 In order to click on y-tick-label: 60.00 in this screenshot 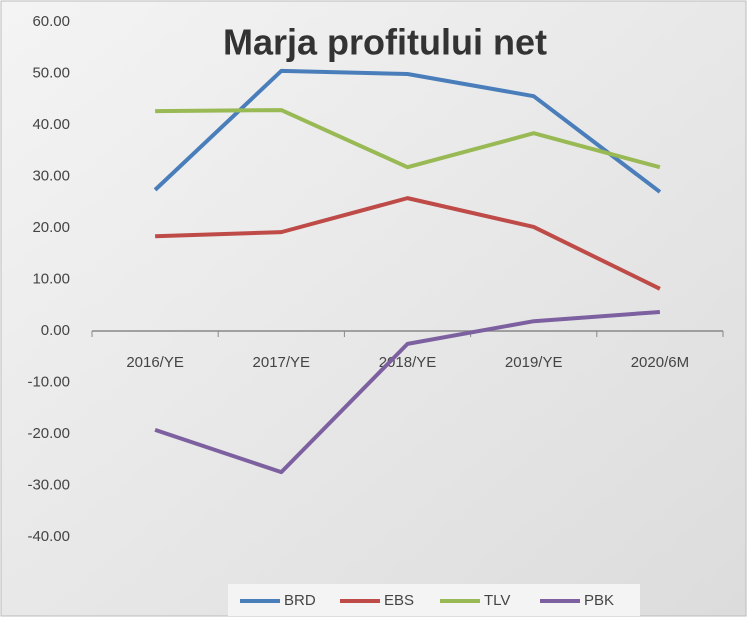, I will do `click(51, 21)`.